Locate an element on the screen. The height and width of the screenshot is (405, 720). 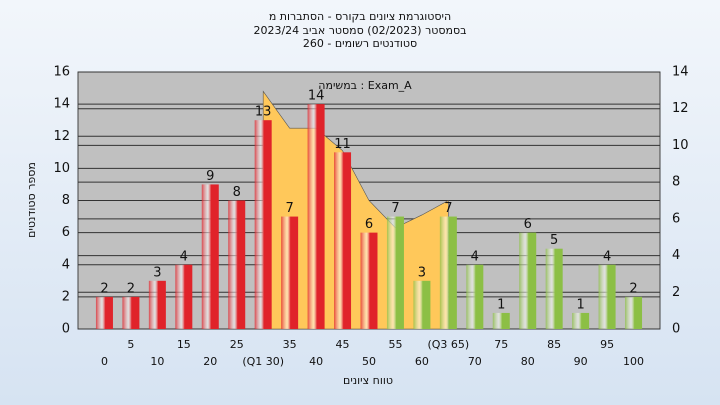
value-label: 8 is located at coordinates (237, 192).